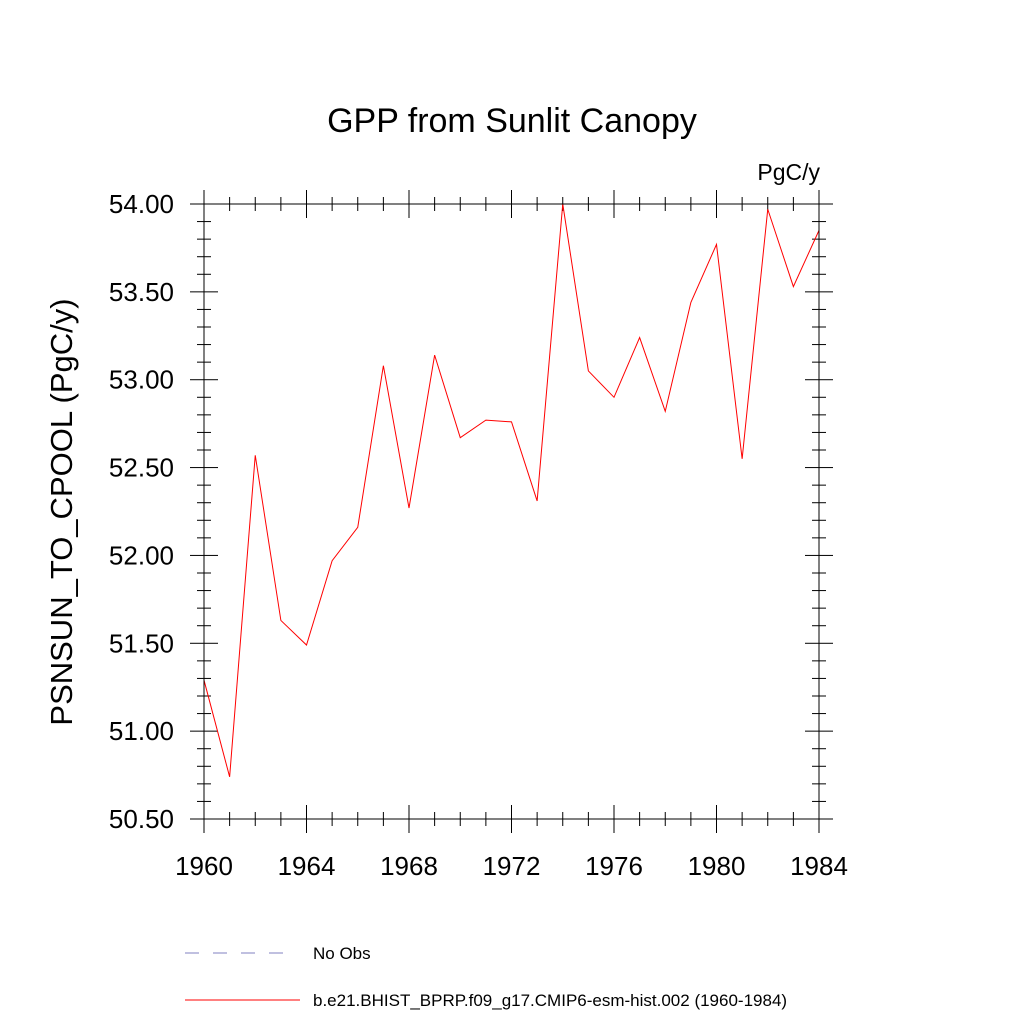 This screenshot has height=1024, width=1024. What do you see at coordinates (141, 555) in the screenshot?
I see `y-tick-label: 52.00` at bounding box center [141, 555].